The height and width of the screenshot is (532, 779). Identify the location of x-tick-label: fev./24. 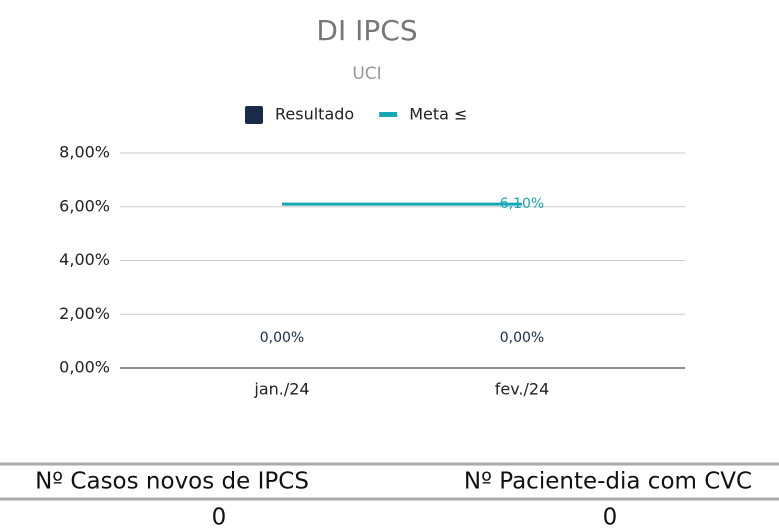
(522, 389).